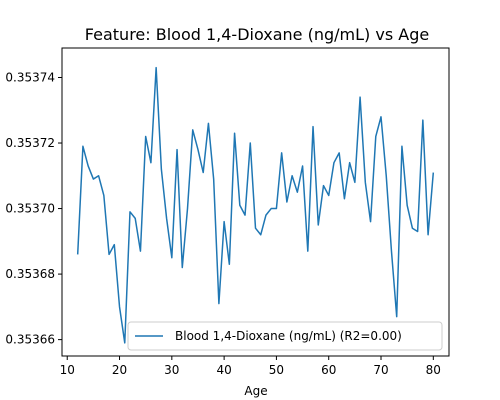 This screenshot has height=400, width=500. What do you see at coordinates (30, 274) in the screenshot?
I see `y-tick-label: 0.35368` at bounding box center [30, 274].